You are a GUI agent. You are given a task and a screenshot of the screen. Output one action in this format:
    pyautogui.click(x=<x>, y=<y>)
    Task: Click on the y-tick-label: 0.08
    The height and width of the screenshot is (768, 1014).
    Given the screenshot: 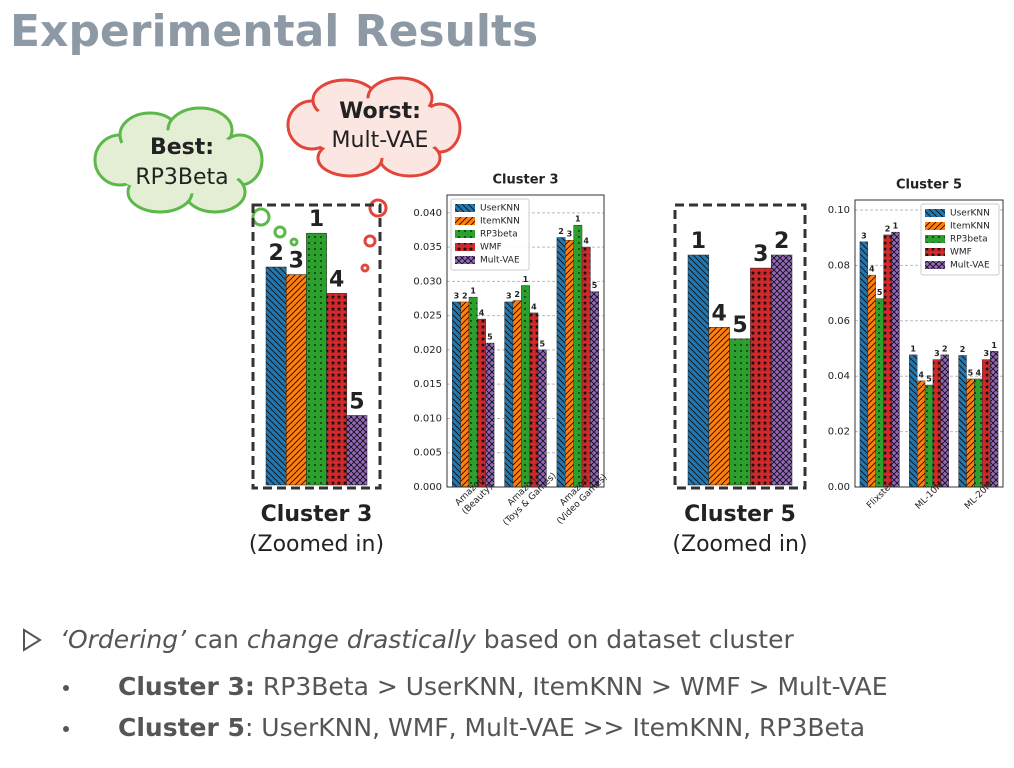 What is the action you would take?
    pyautogui.click(x=839, y=265)
    